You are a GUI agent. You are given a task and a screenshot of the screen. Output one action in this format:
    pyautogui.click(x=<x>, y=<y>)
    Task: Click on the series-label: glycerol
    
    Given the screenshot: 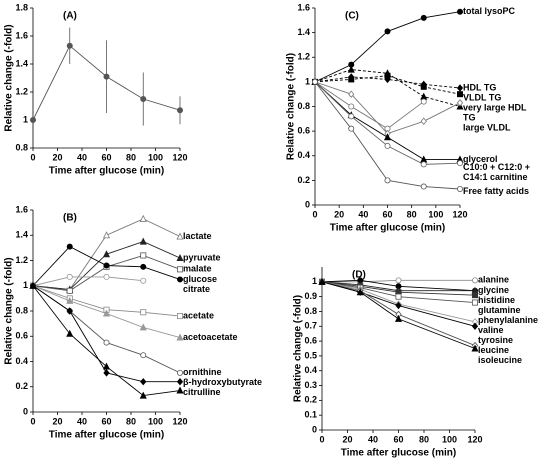 What is the action you would take?
    pyautogui.click(x=480, y=159)
    